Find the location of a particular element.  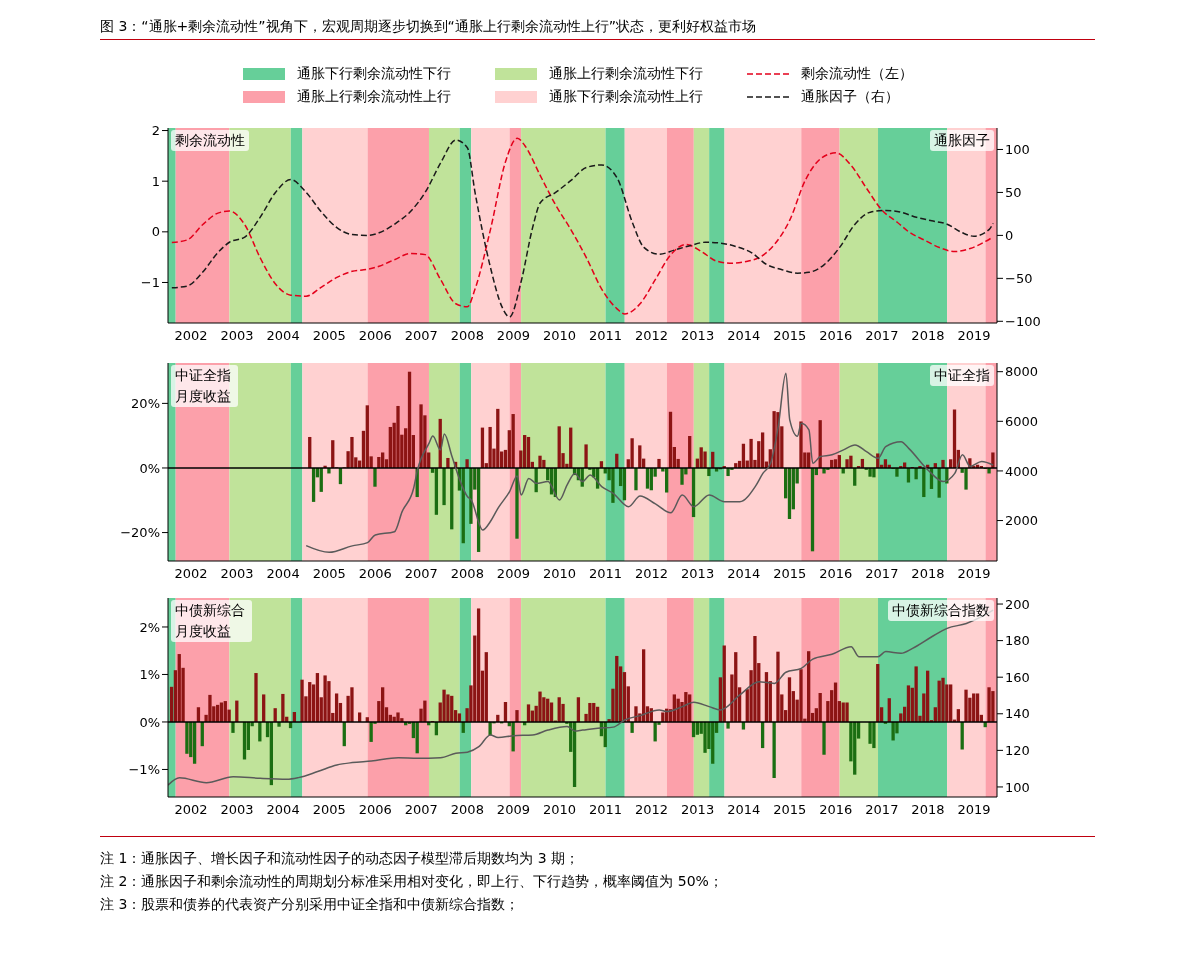

y-tick-label: 0 is located at coordinates (155, 232).